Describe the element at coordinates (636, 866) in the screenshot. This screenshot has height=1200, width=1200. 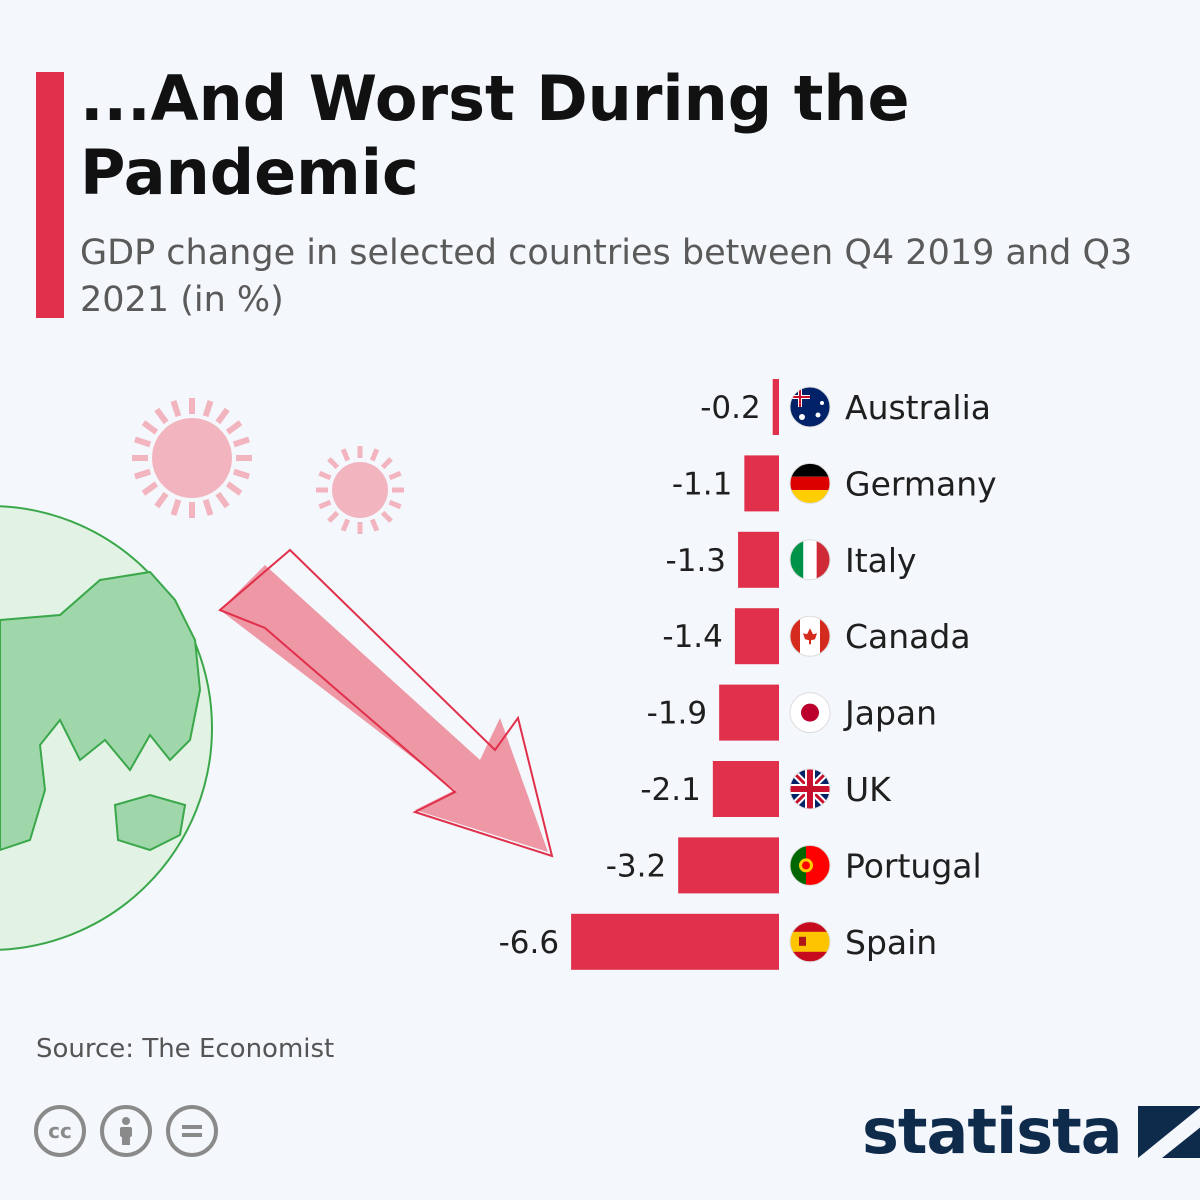
I see `value-label: -3.2` at that location.